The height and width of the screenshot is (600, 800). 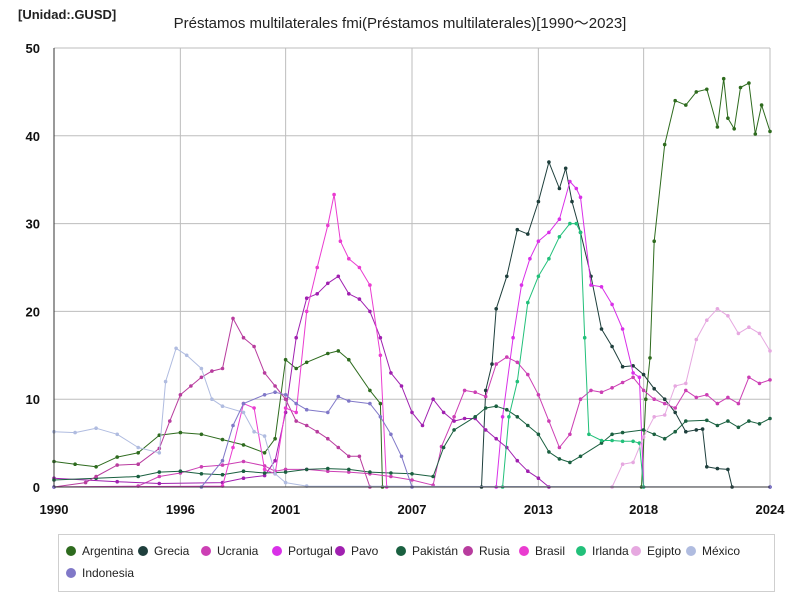 I want to click on legend-label: Irlanda, so click(x=610, y=551).